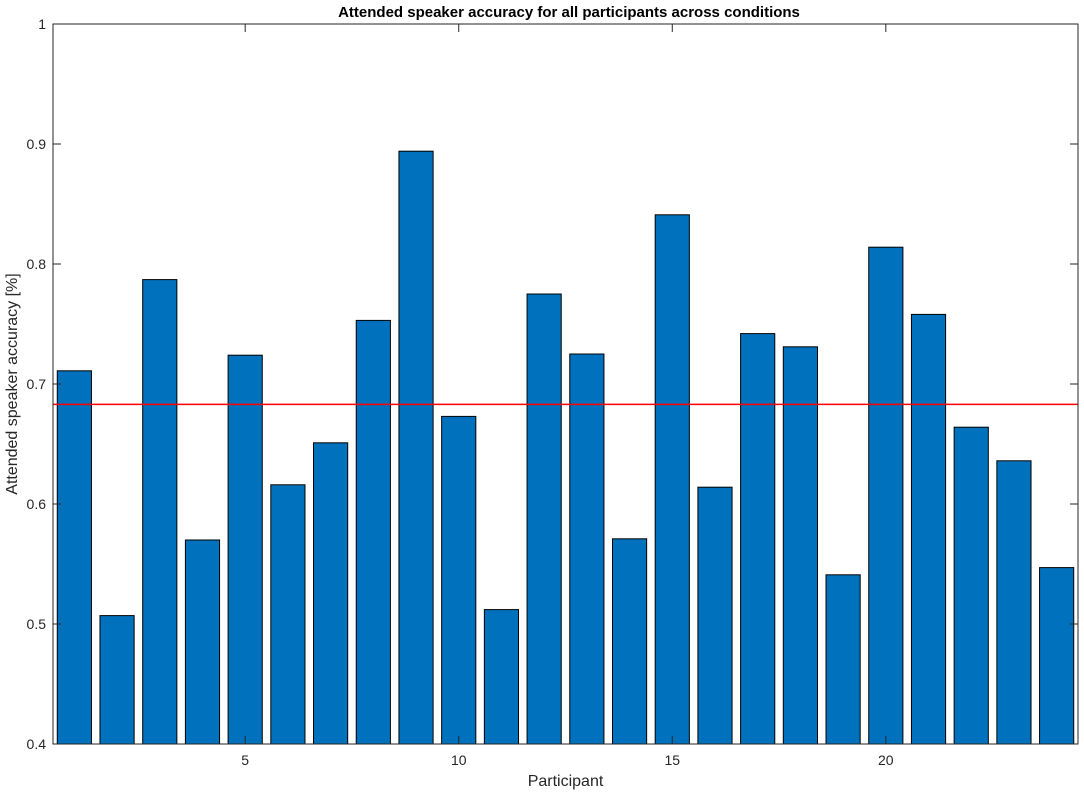  What do you see at coordinates (37, 144) in the screenshot?
I see `y-tick-label-0.9: 0.9` at bounding box center [37, 144].